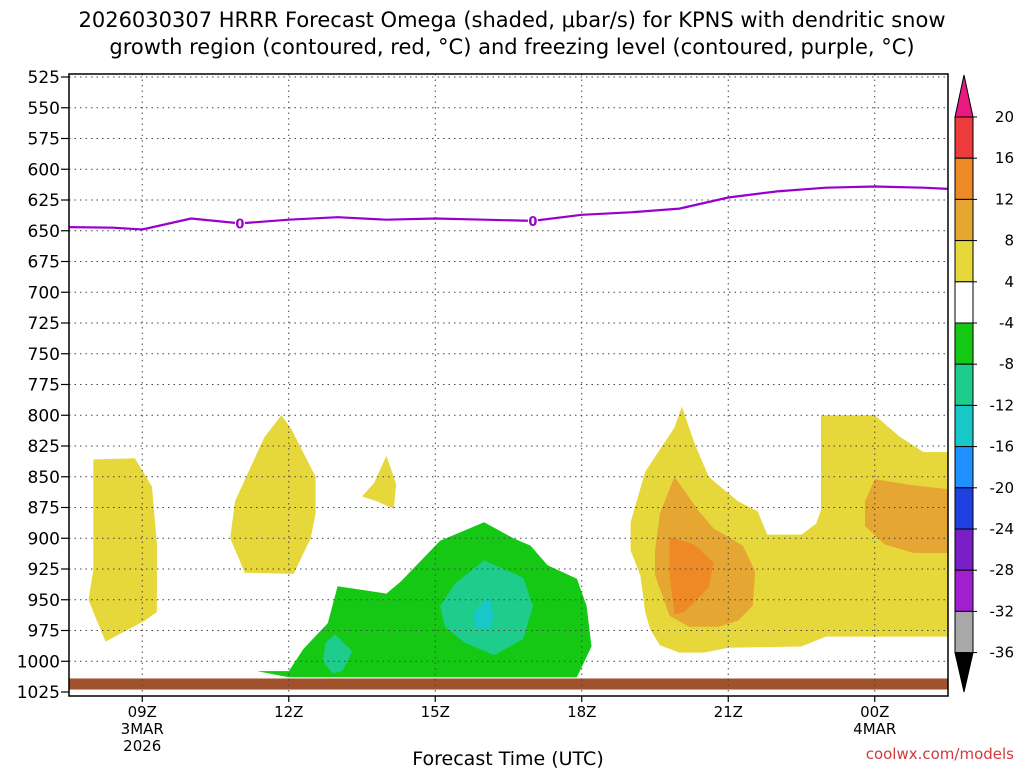  What do you see at coordinates (508, 684) in the screenshot?
I see `ground-surface` at bounding box center [508, 684].